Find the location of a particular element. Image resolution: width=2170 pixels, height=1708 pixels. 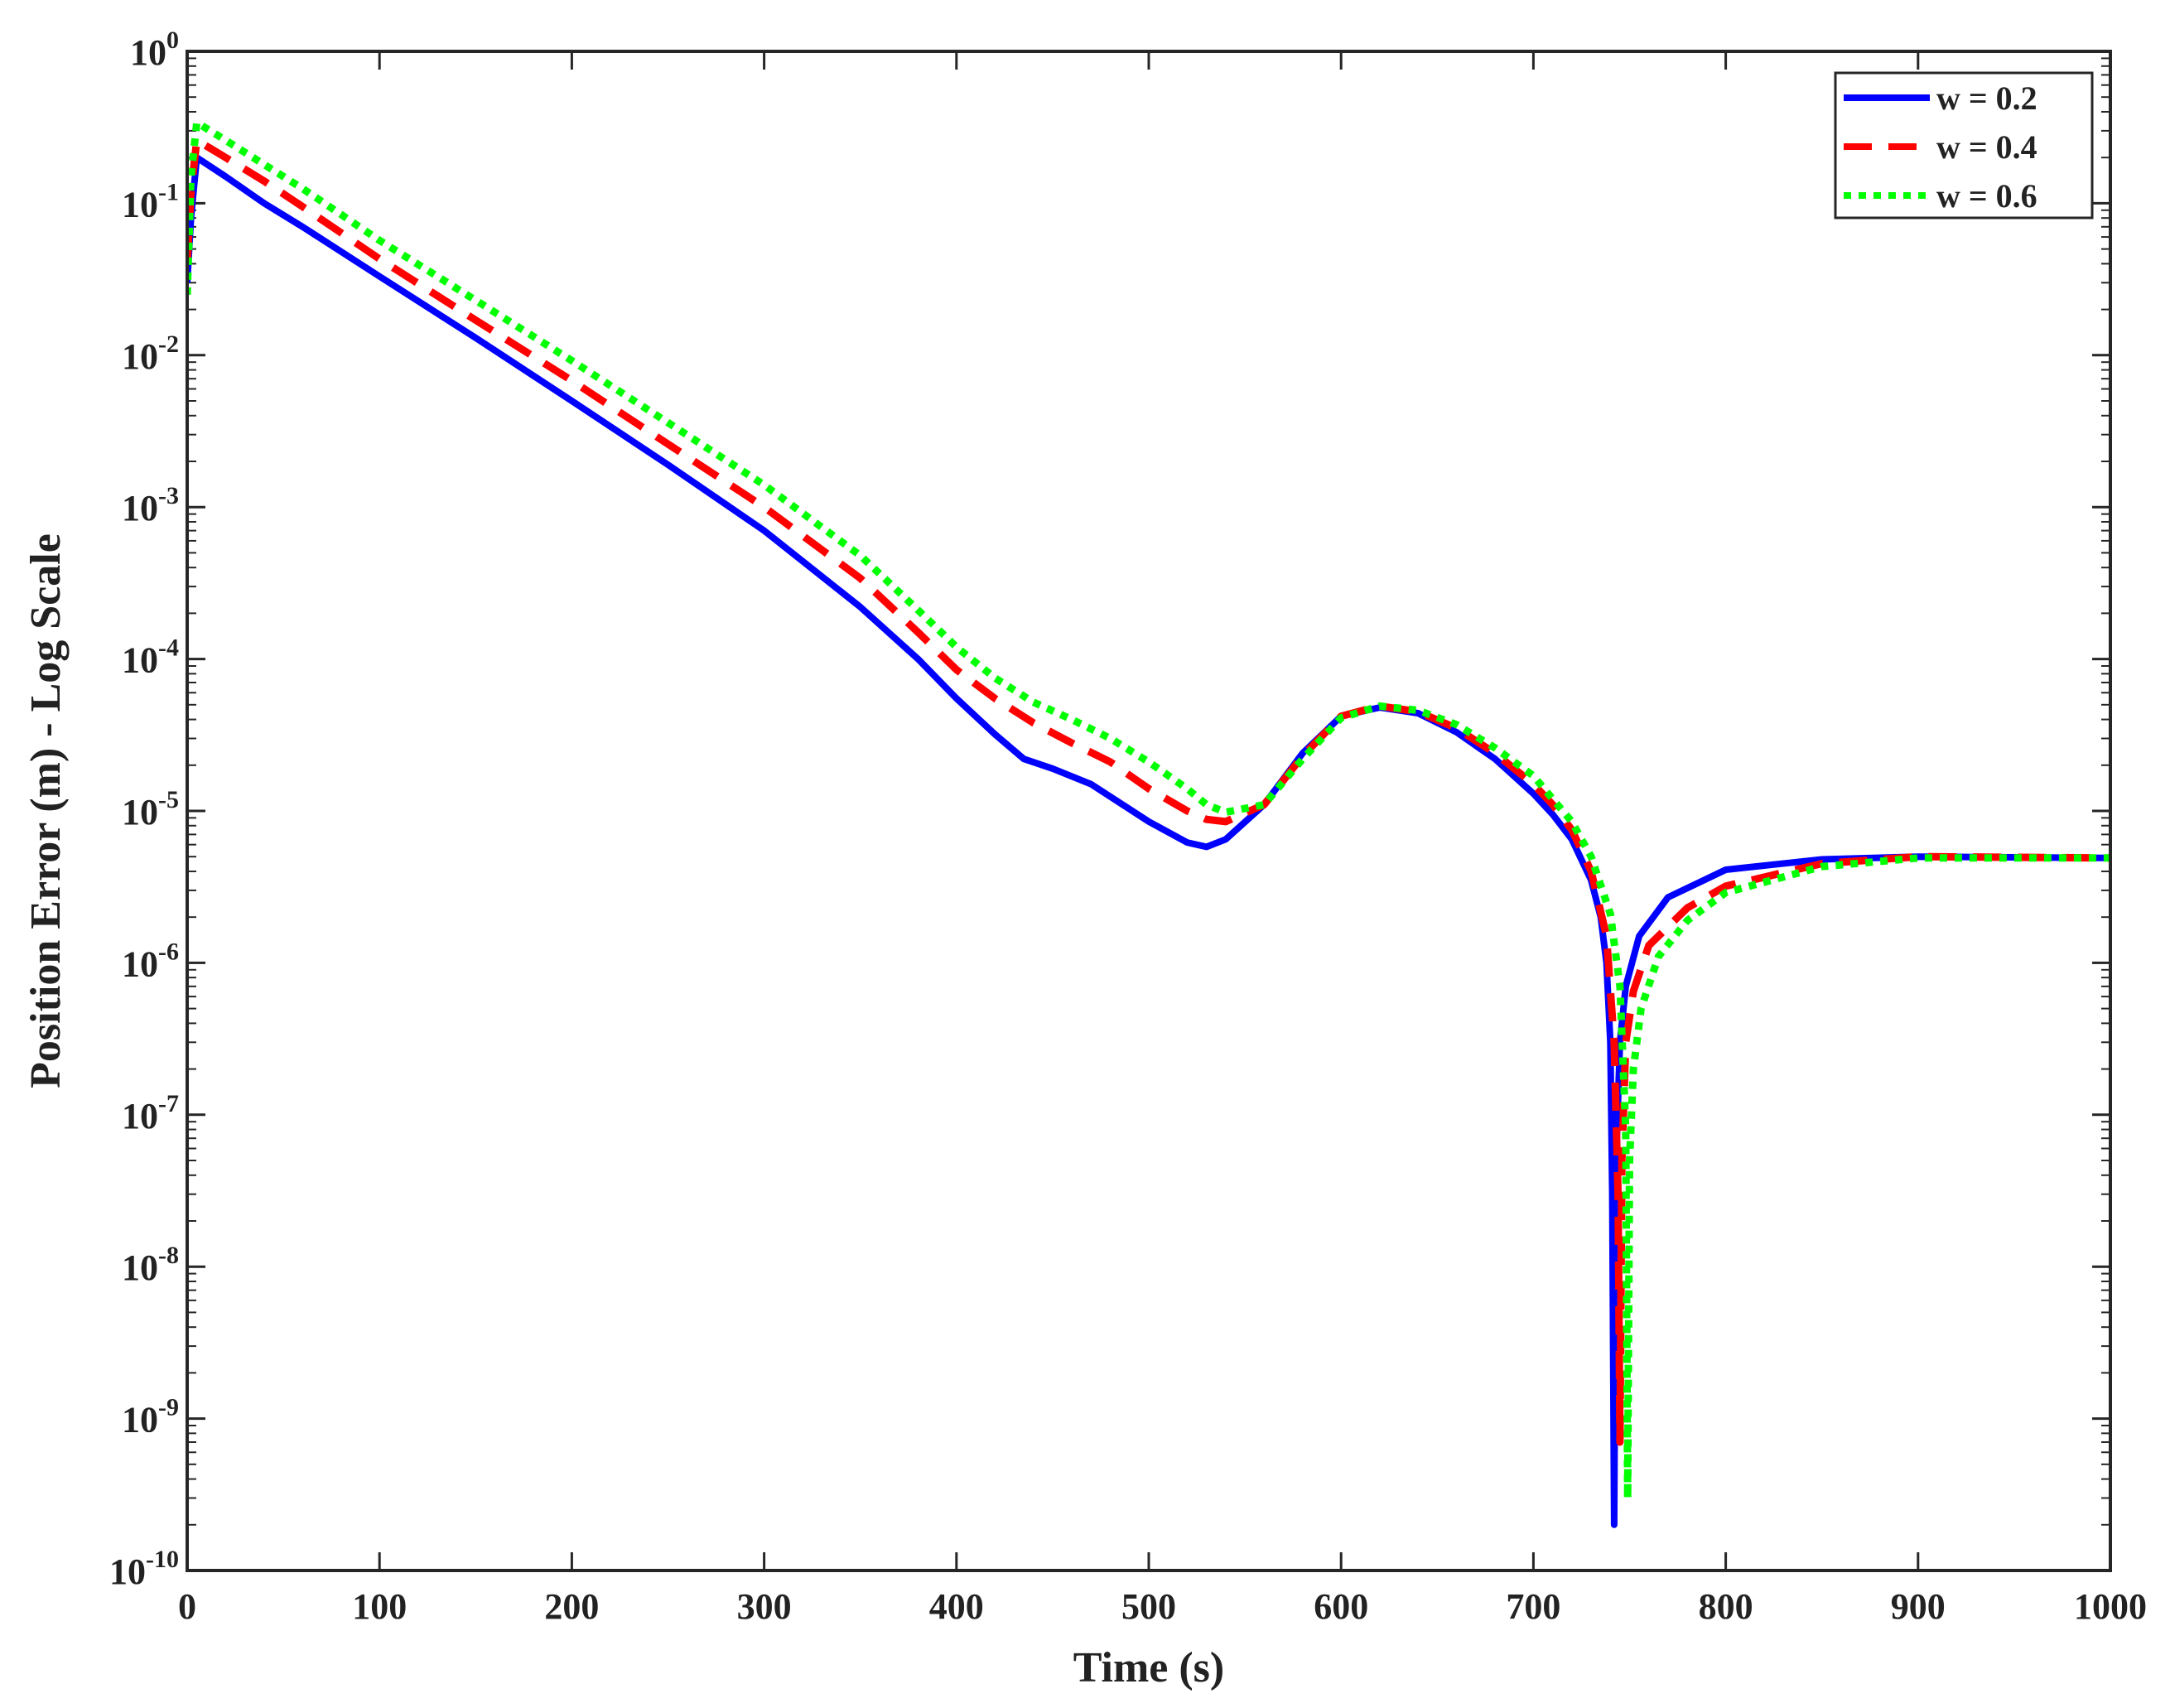

y-tick-label: 10⁻⁵ is located at coordinates (150, 809).